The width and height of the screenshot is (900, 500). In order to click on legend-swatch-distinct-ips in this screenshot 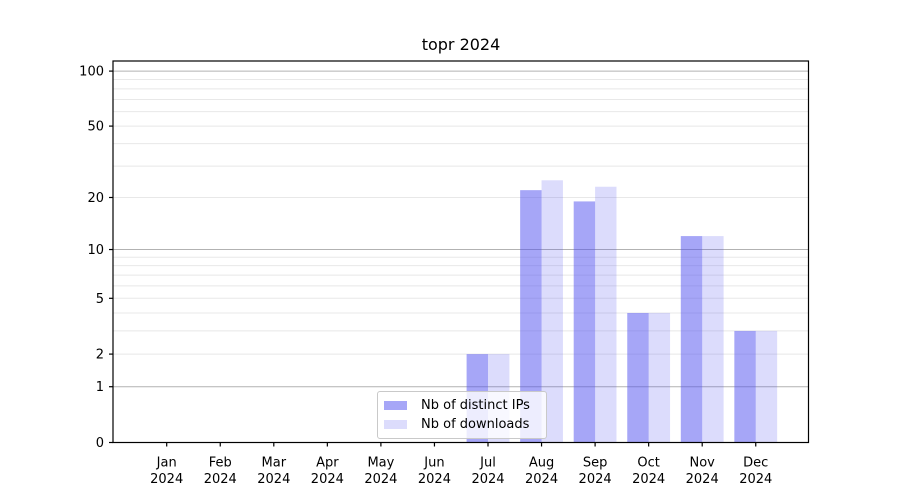, I will do `click(395, 405)`.